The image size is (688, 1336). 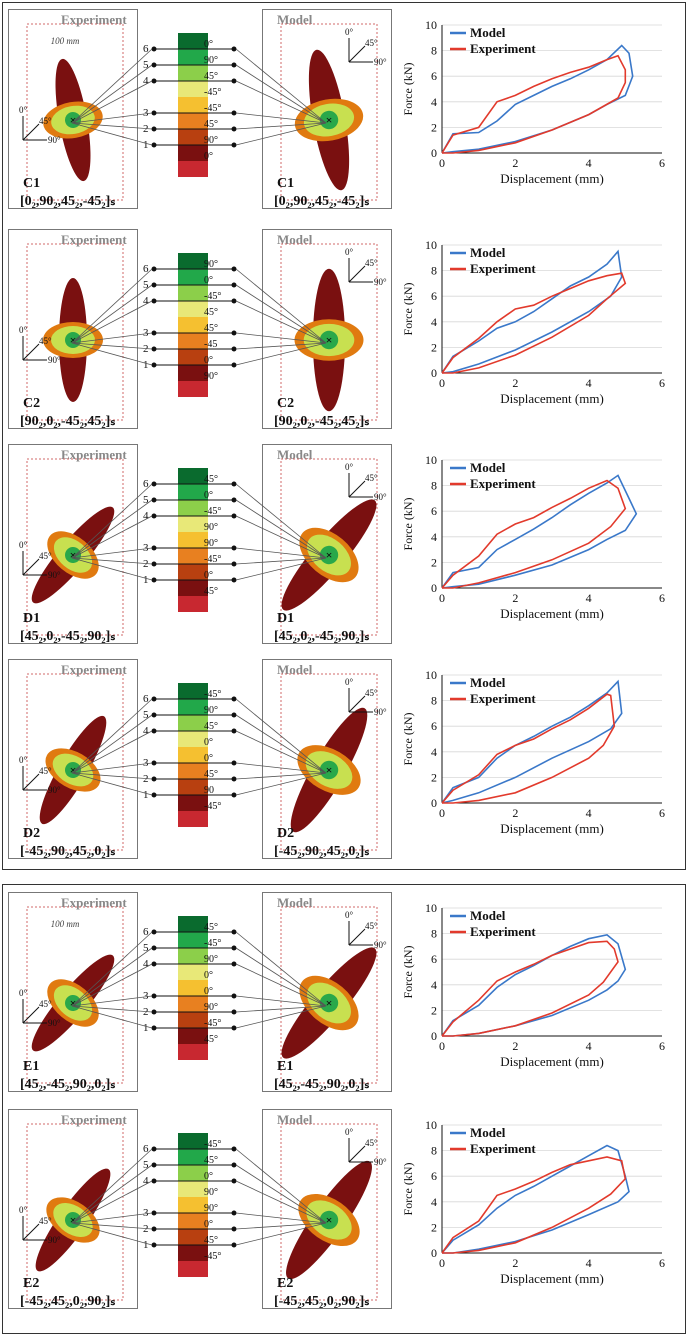 I want to click on experiment-panel: Experiment × 0° 45° 90° D1, so click(x=73, y=544).